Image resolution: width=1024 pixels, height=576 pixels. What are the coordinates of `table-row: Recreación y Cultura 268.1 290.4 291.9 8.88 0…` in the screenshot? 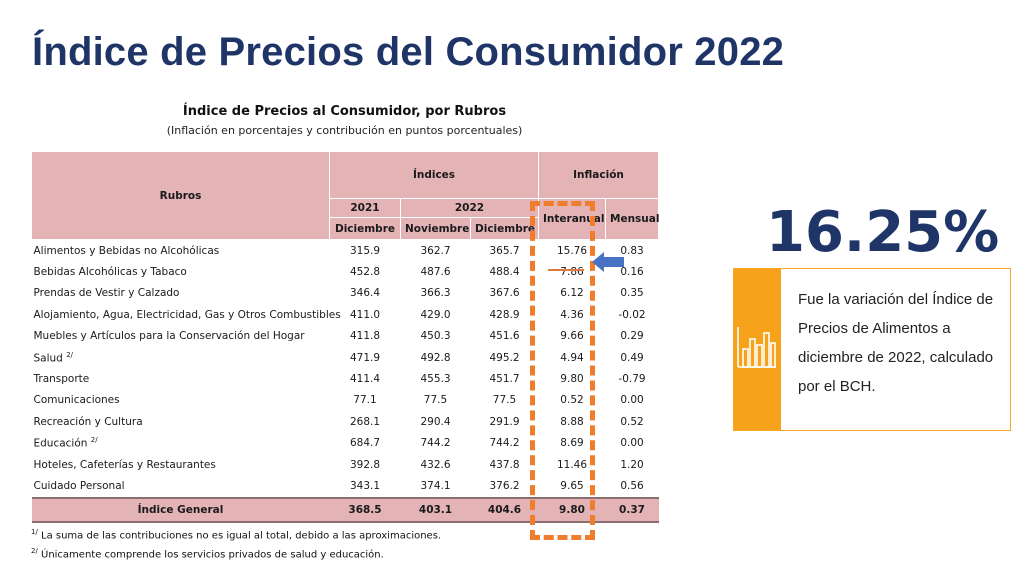 It's located at (345, 421).